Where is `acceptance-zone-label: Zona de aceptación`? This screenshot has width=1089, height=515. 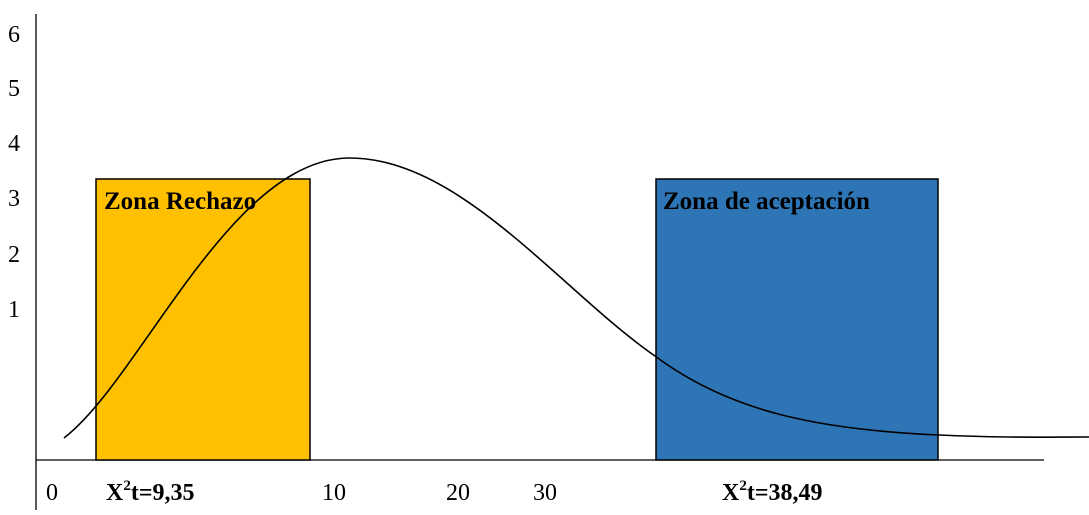
acceptance-zone-label: Zona de aceptación is located at coordinates (766, 201).